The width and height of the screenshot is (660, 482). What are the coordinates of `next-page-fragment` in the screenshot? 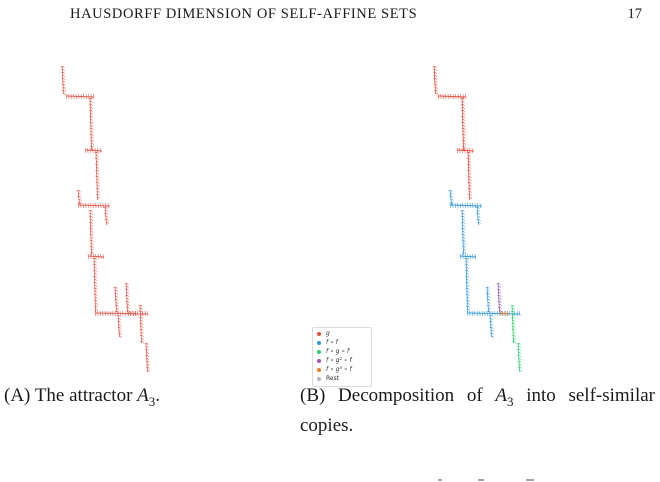 It's located at (486, 480).